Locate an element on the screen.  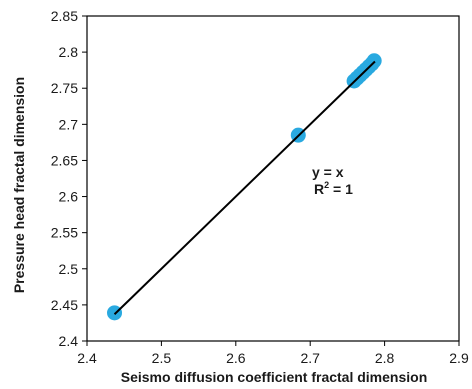
r-squared-label: R2 = 1 is located at coordinates (333, 188).